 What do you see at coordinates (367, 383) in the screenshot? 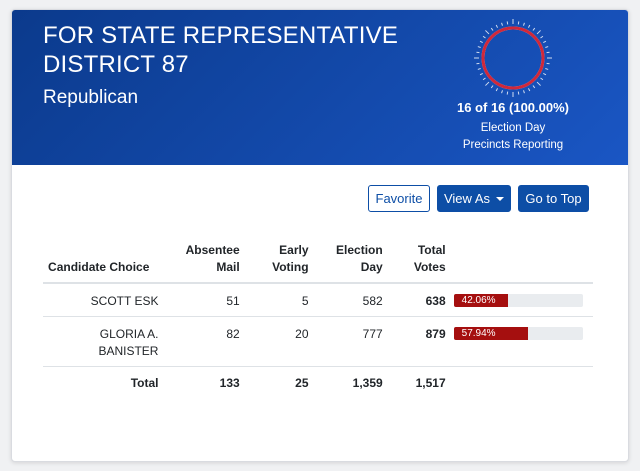
I see `totals-election-day: 1,359` at bounding box center [367, 383].